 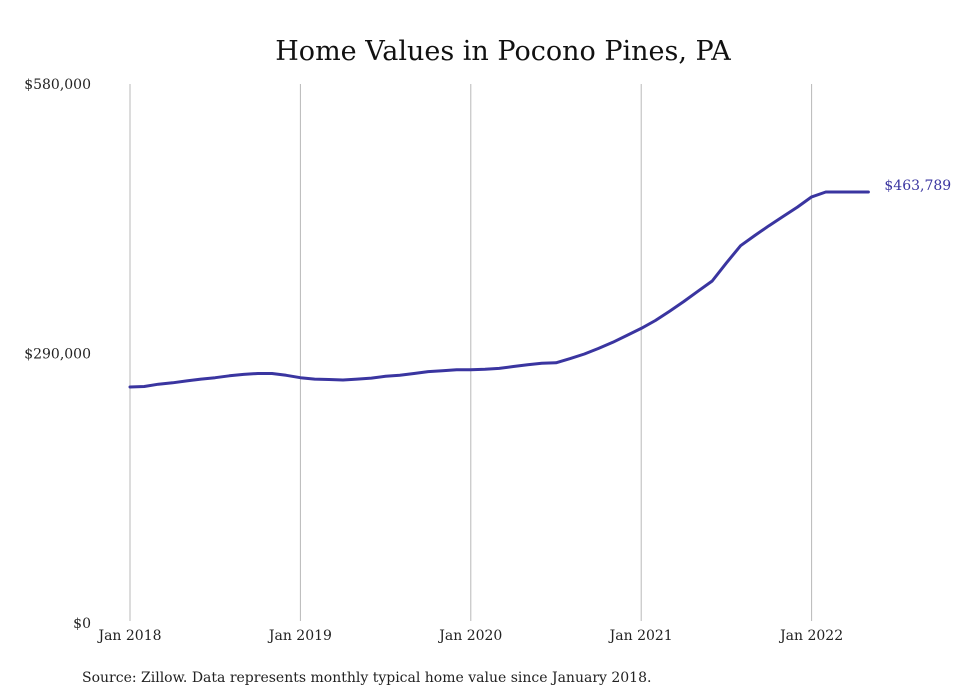 I want to click on x-tick-label: Jan 2021, so click(x=640, y=636).